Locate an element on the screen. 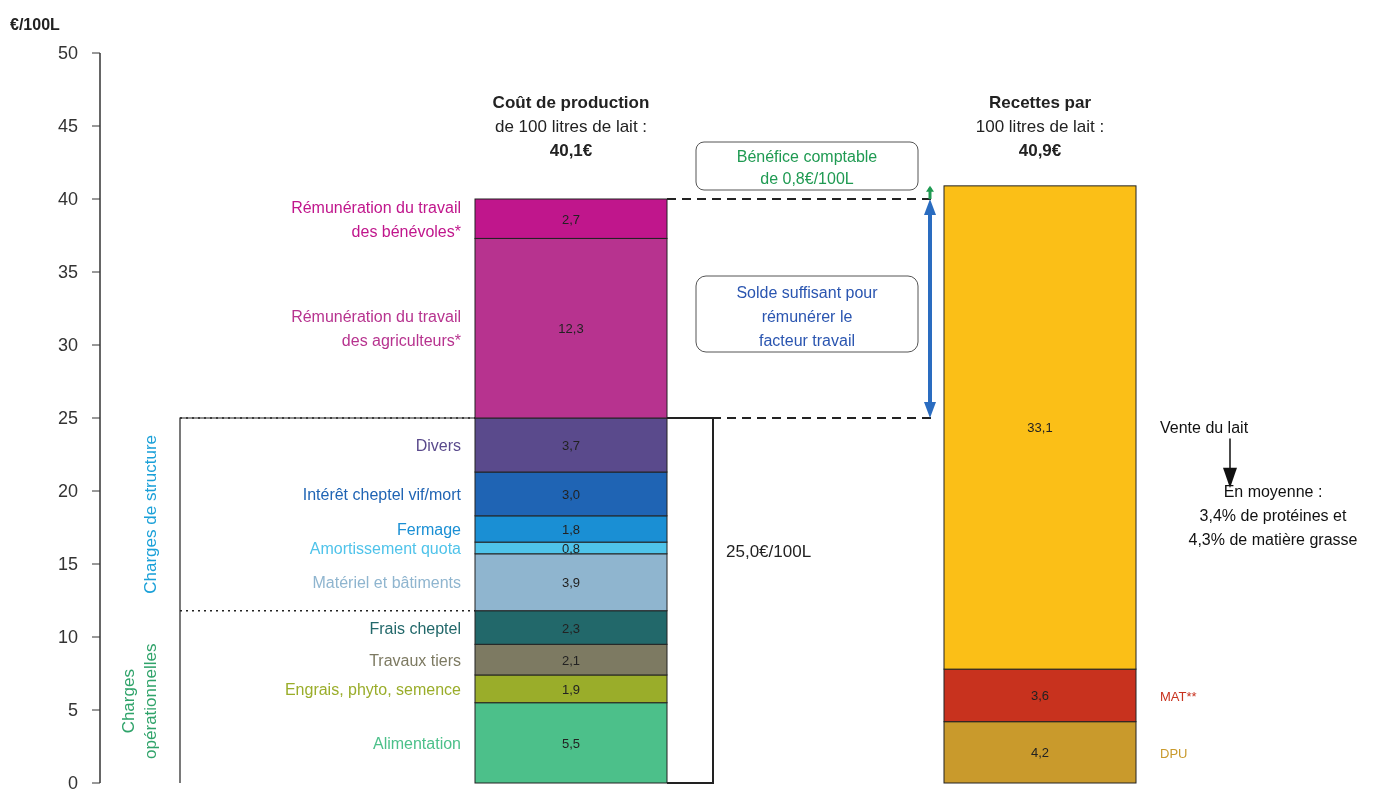 This screenshot has width=1392, height=804. data-label: 0,8 is located at coordinates (571, 548).